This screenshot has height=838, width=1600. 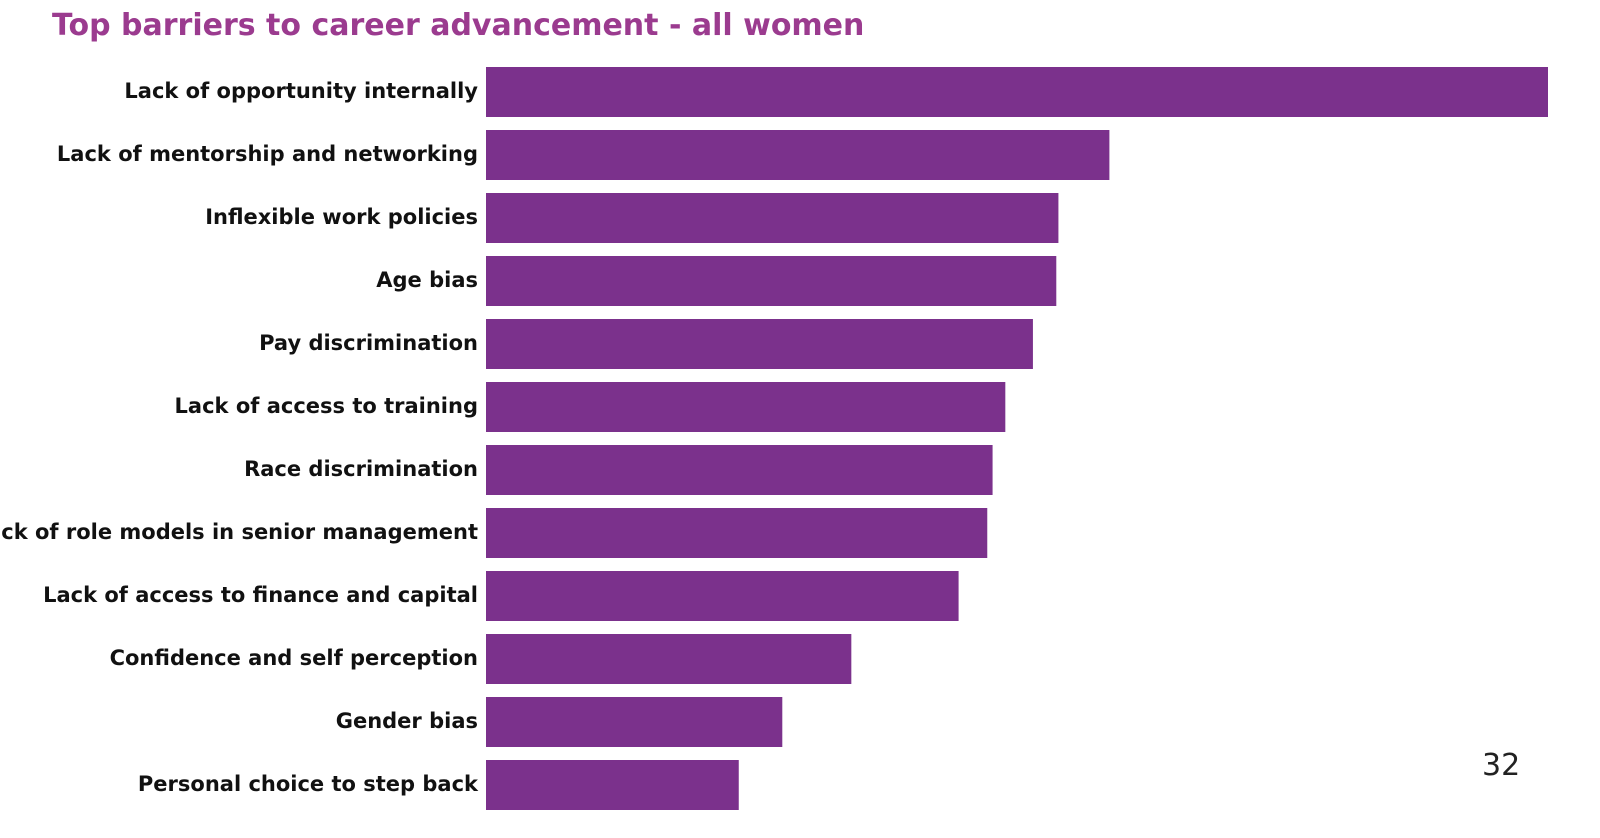 I want to click on category-label-10: Gender bias, so click(x=407, y=721).